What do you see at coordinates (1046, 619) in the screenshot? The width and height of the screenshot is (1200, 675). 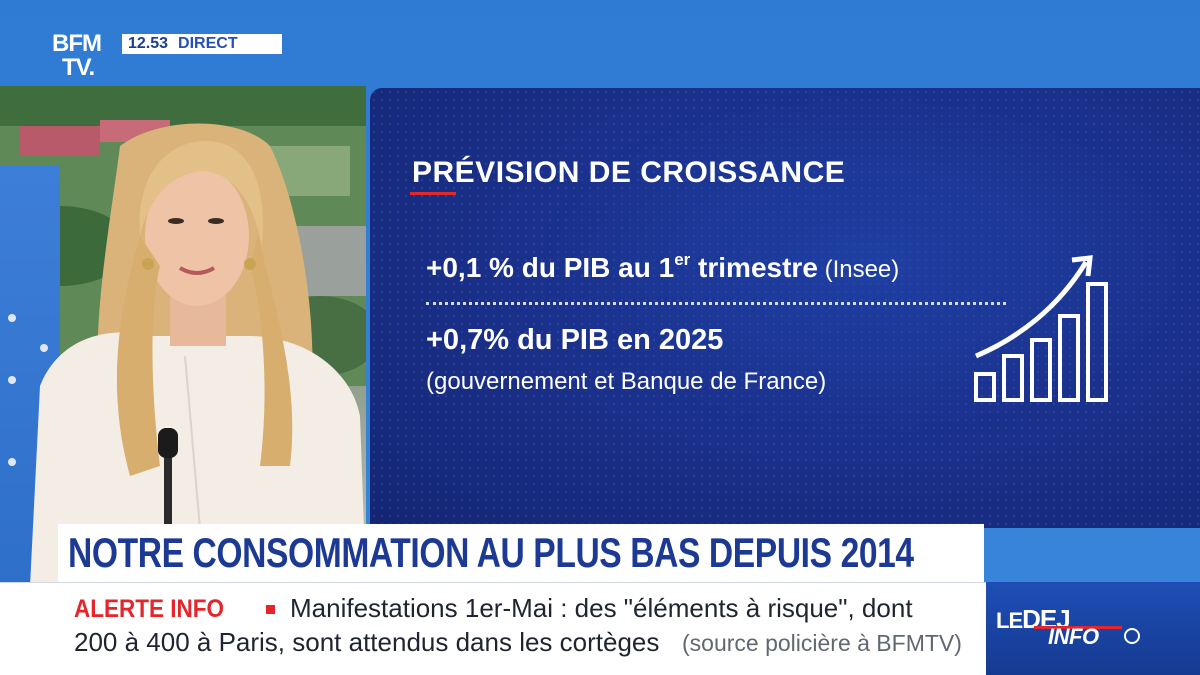 I see `show-logo-part2: DEJ` at bounding box center [1046, 619].